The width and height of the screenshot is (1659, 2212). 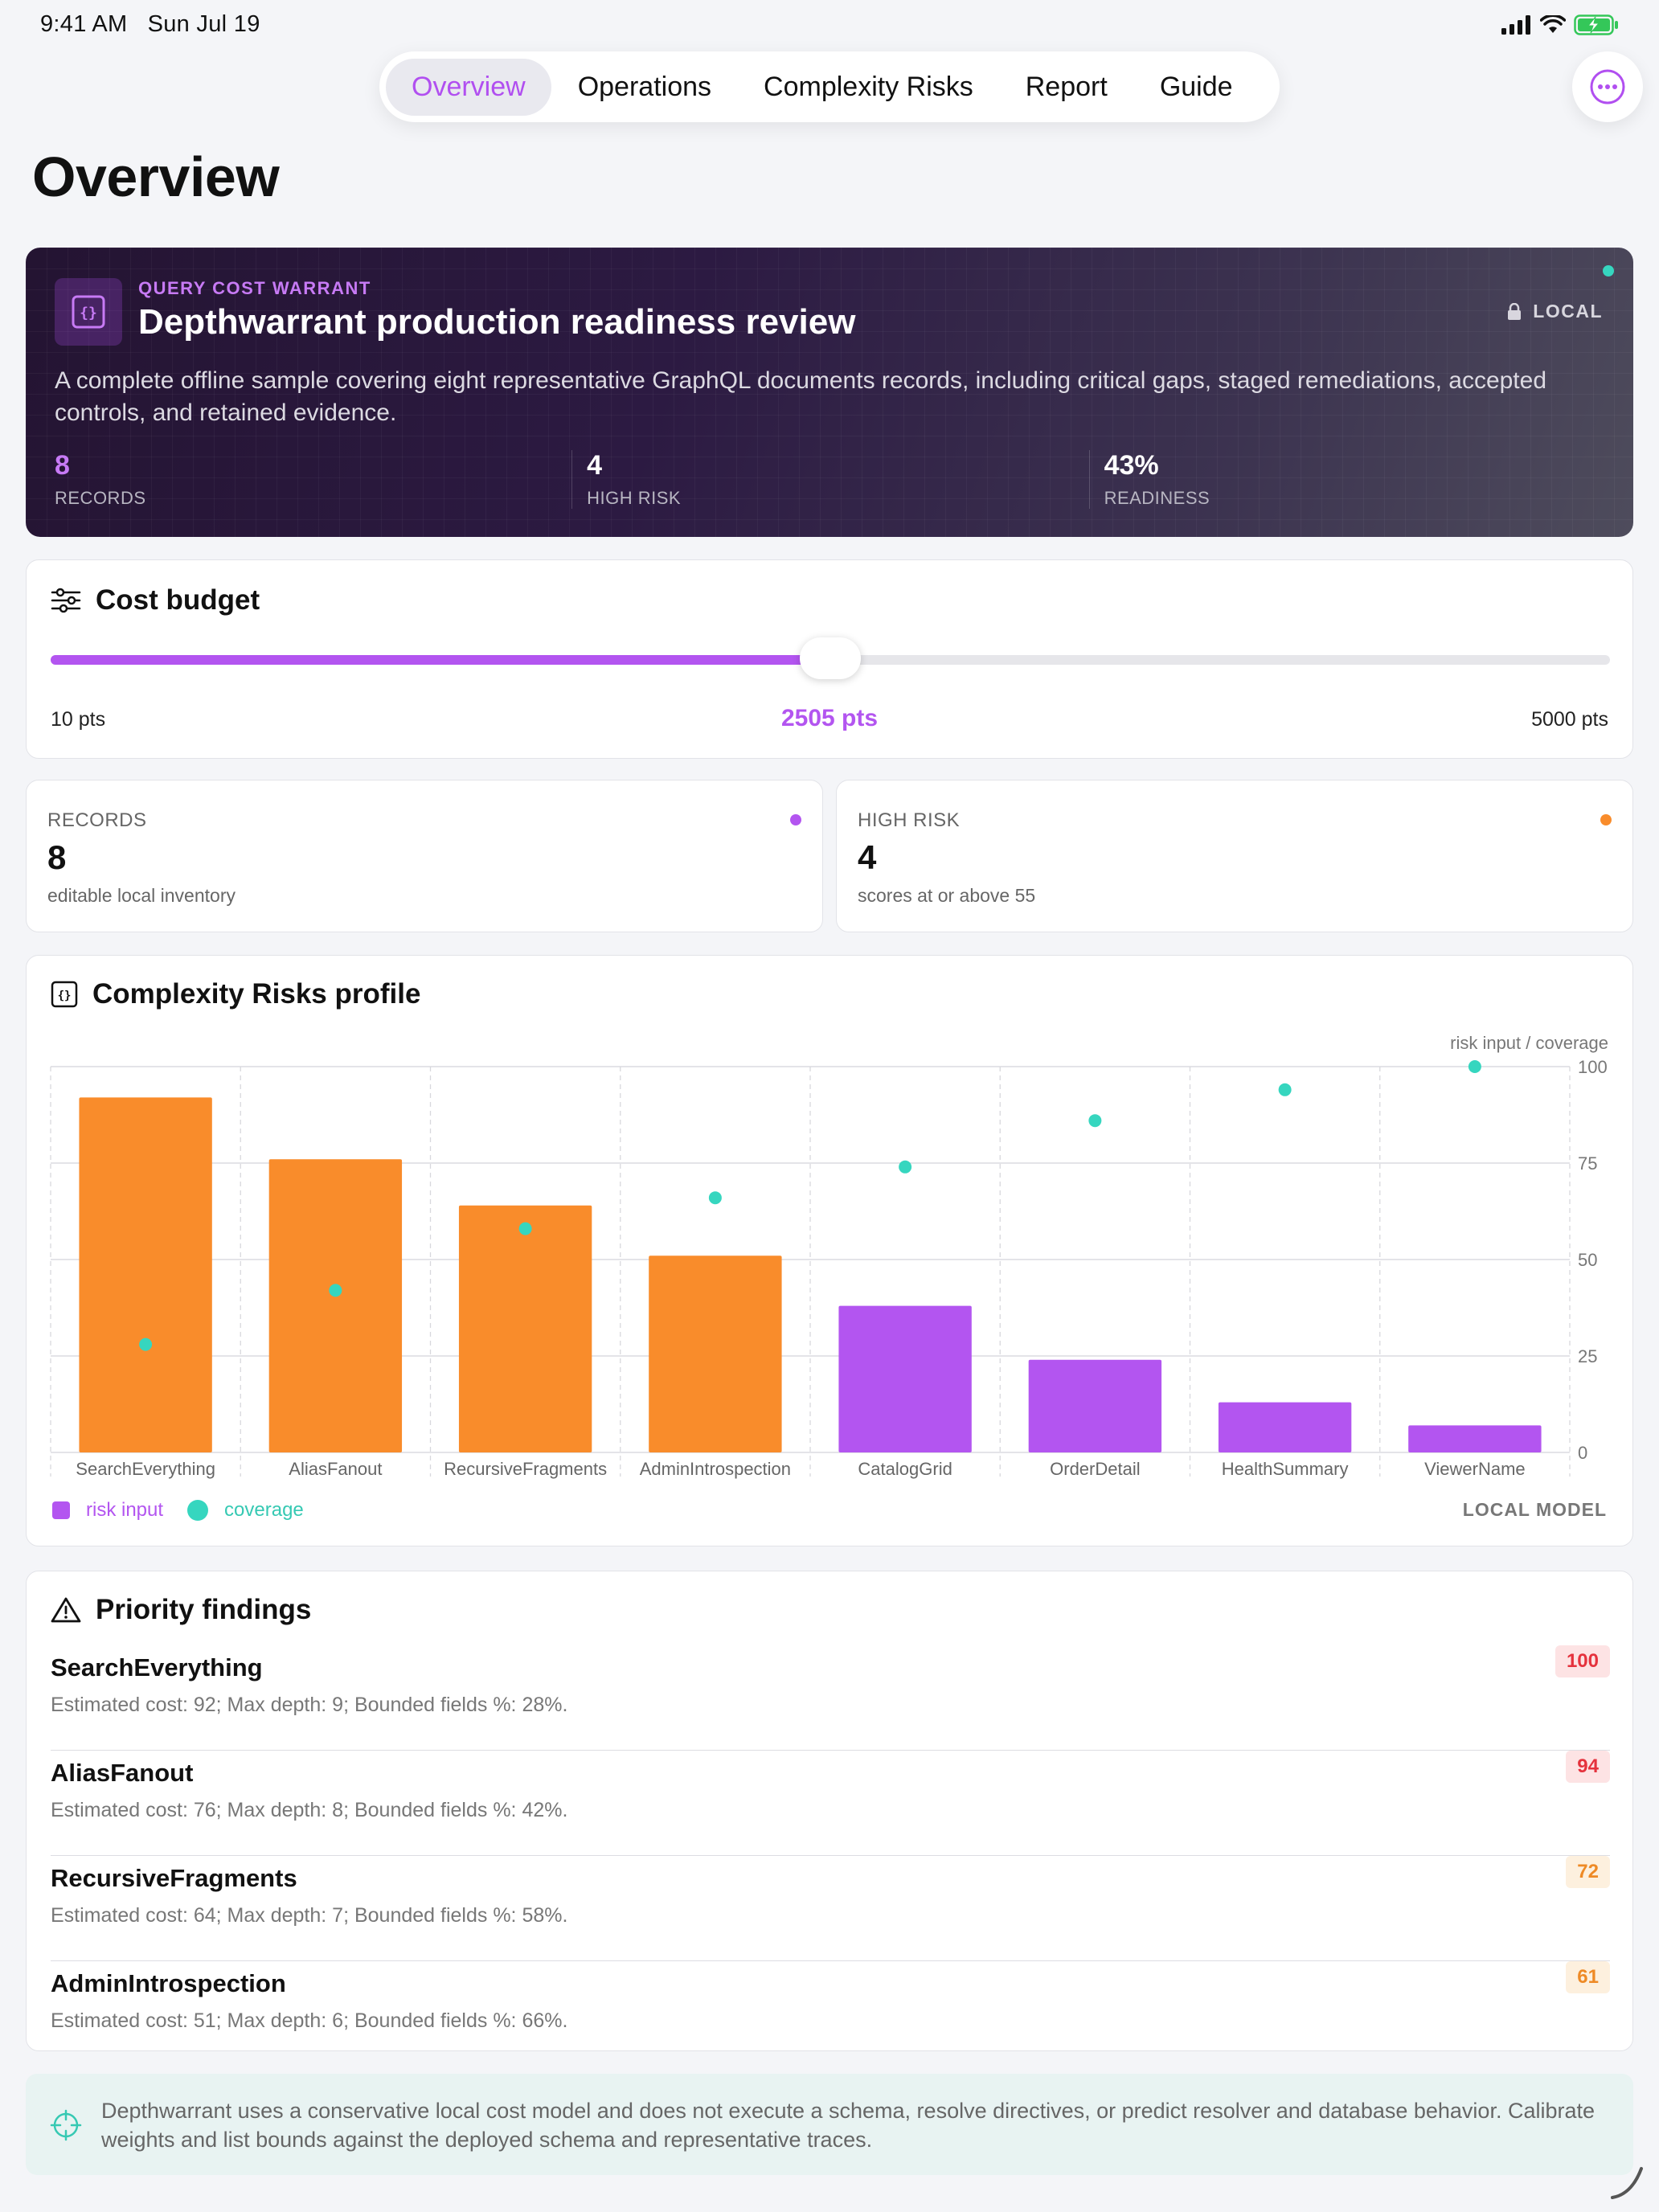 What do you see at coordinates (1568, 311) in the screenshot?
I see `local-badge-label: LOCAL` at bounding box center [1568, 311].